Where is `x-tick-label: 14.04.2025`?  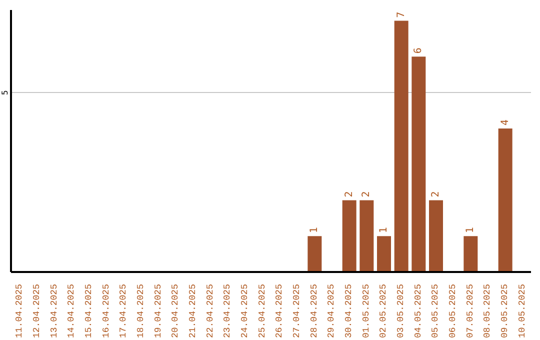 x-tick-label: 14.04.2025 is located at coordinates (71, 311).